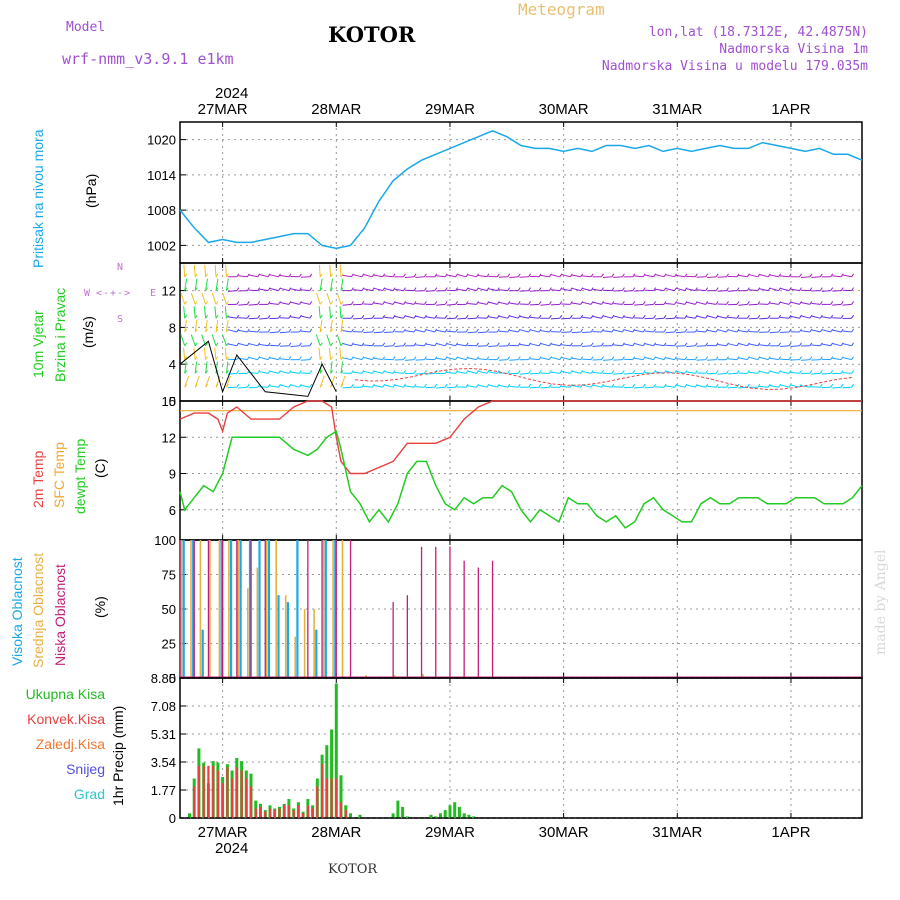 Image resolution: width=900 pixels, height=900 pixels. I want to click on precip_total-bar, so click(189, 815).